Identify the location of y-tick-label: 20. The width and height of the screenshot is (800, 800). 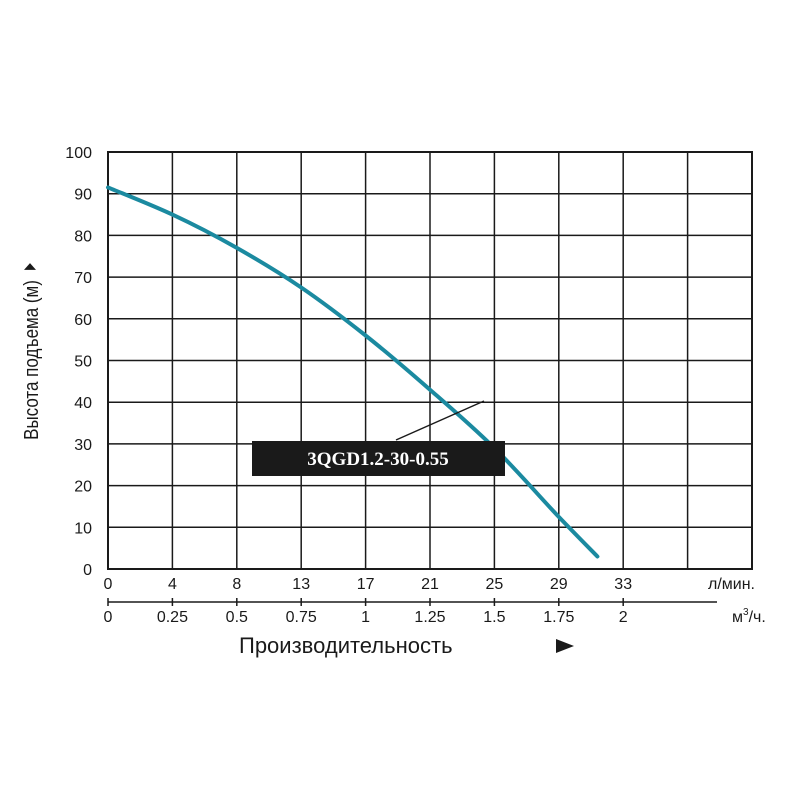
(83, 487).